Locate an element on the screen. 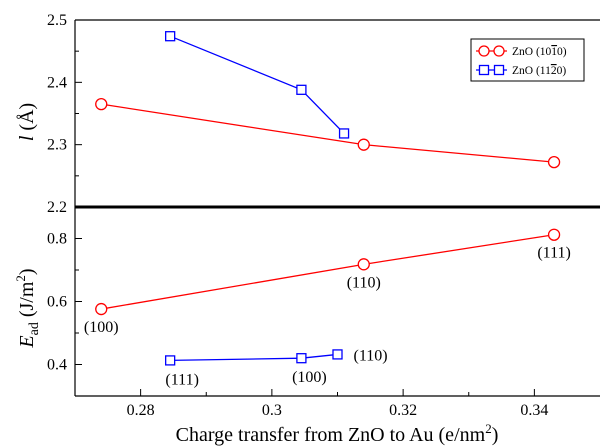 Image resolution: width=600 pixels, height=447 pixels. bottom-ylabel-sup: 2 is located at coordinates (20, 278).